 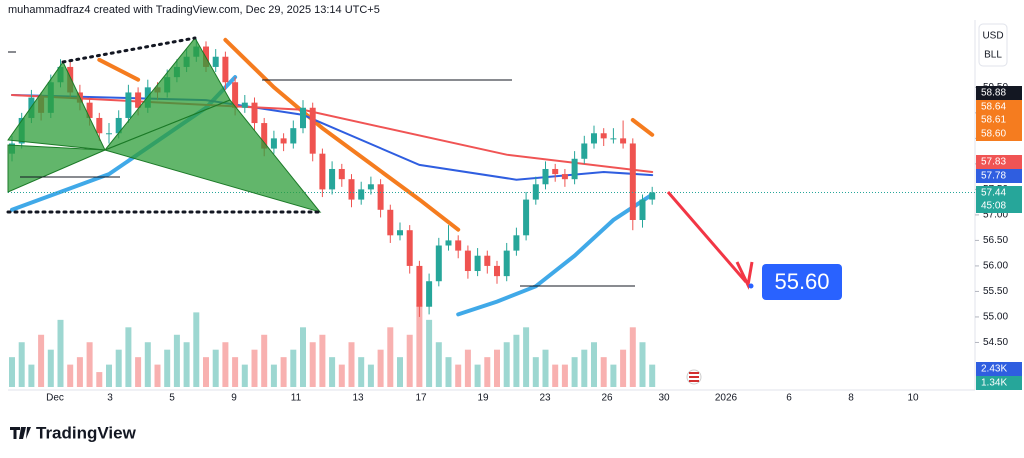 What do you see at coordinates (754, 245) in the screenshot?
I see `target: 55.60` at bounding box center [754, 245].